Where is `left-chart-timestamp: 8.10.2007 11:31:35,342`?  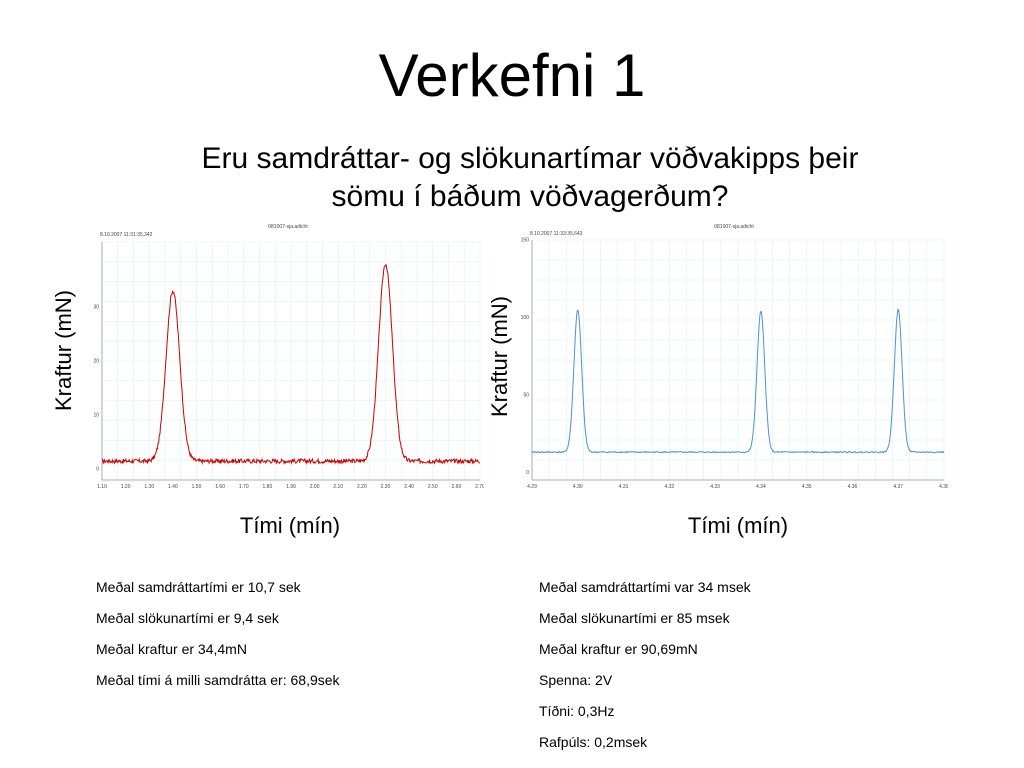
left-chart-timestamp: 8.10.2007 11:31:35,342 is located at coordinates (126, 235).